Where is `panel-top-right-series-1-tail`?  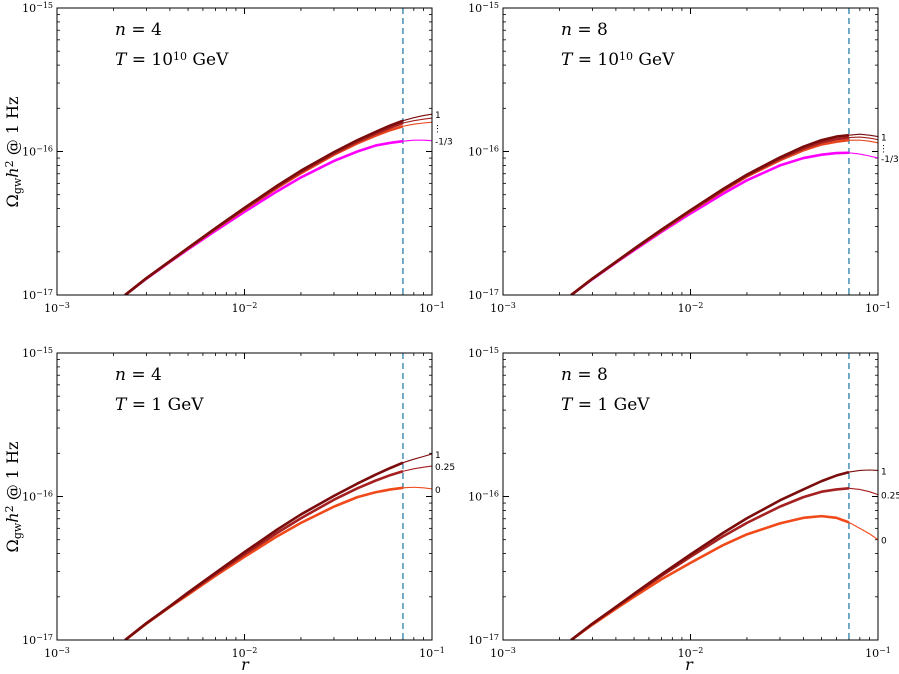 panel-top-right-series-1-tail is located at coordinates (863, 138).